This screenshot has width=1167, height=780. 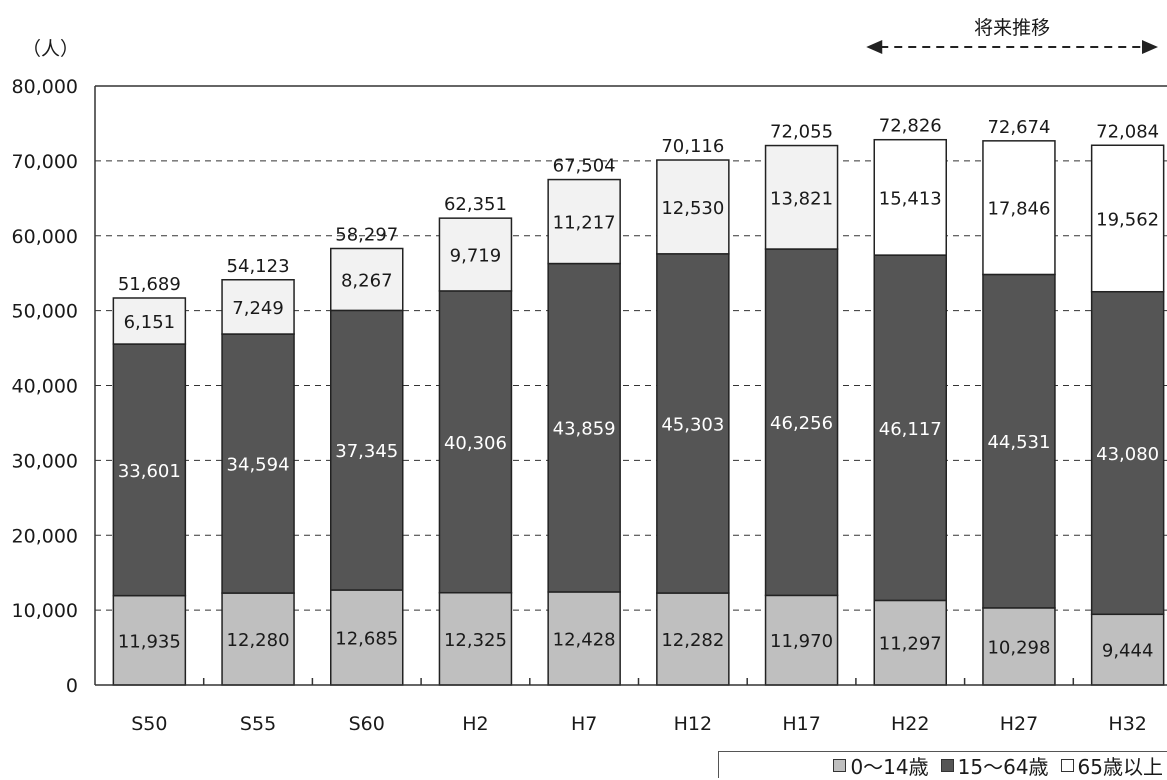 What do you see at coordinates (1003, 766) in the screenshot?
I see `legend-label-age-15-64: 15～64歳` at bounding box center [1003, 766].